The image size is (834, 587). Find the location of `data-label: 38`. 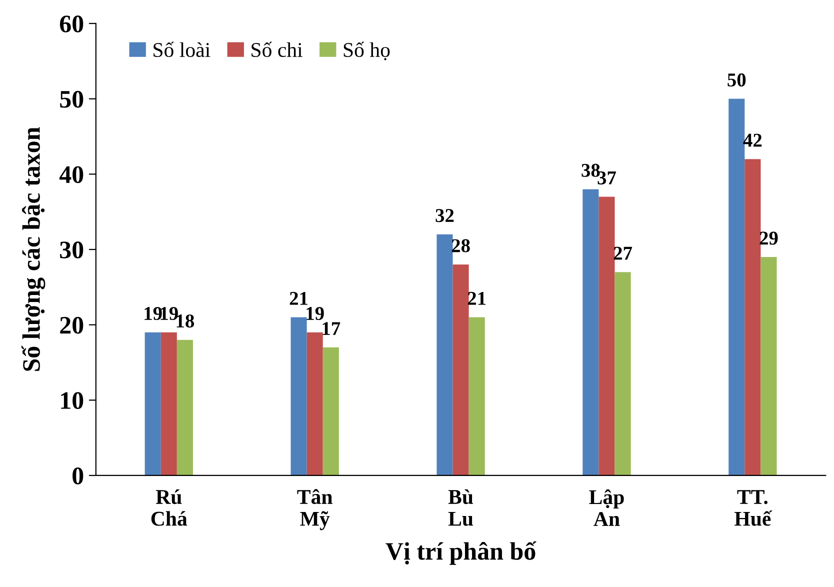

data-label: 38 is located at coordinates (591, 170).